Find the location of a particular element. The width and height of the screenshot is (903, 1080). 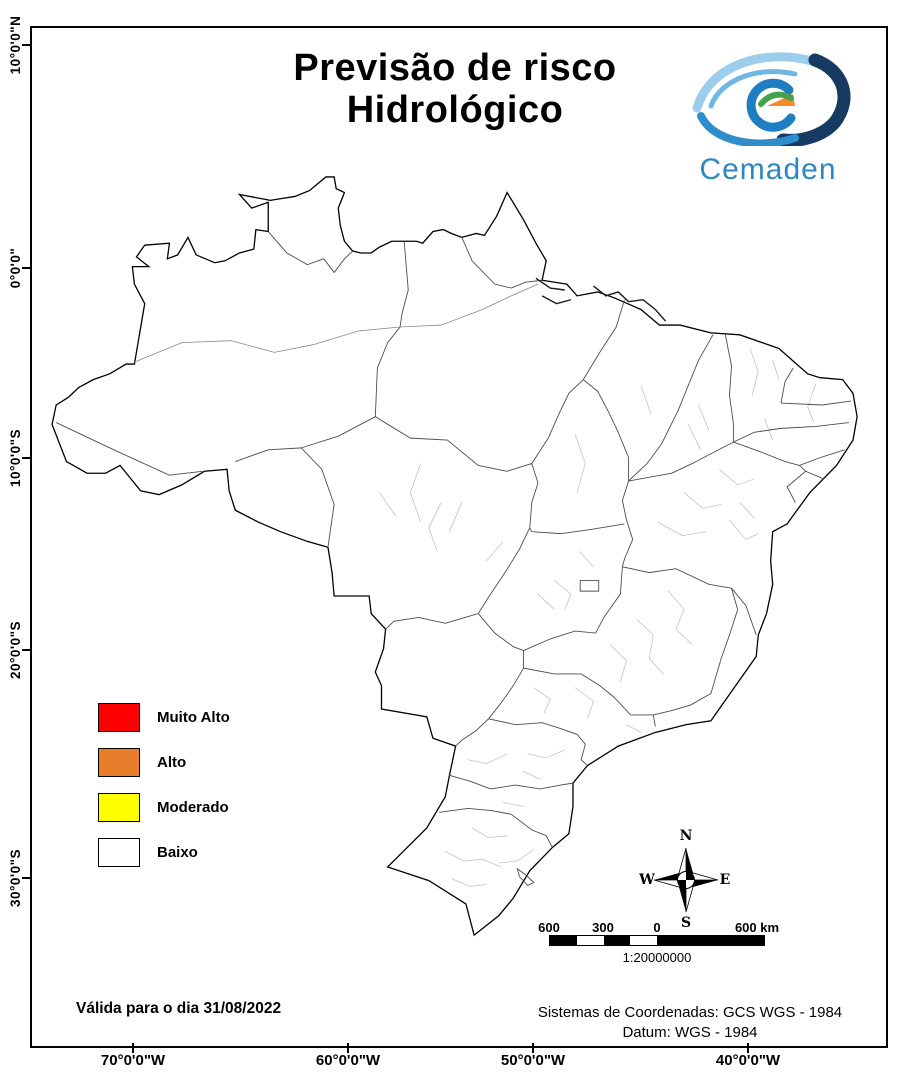

compass-west-label: W is located at coordinates (646, 880).